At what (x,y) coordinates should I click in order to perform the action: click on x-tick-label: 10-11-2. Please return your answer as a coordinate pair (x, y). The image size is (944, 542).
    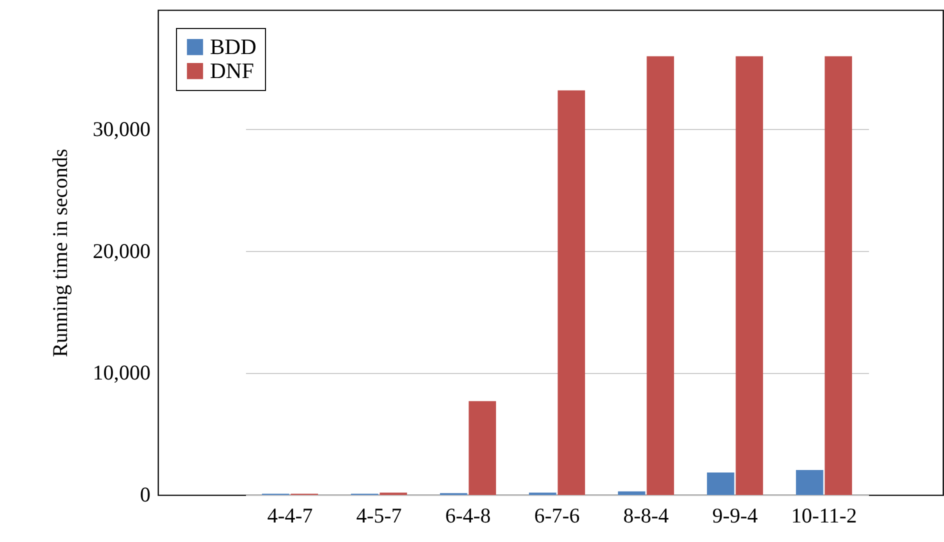
    Looking at the image, I should click on (824, 516).